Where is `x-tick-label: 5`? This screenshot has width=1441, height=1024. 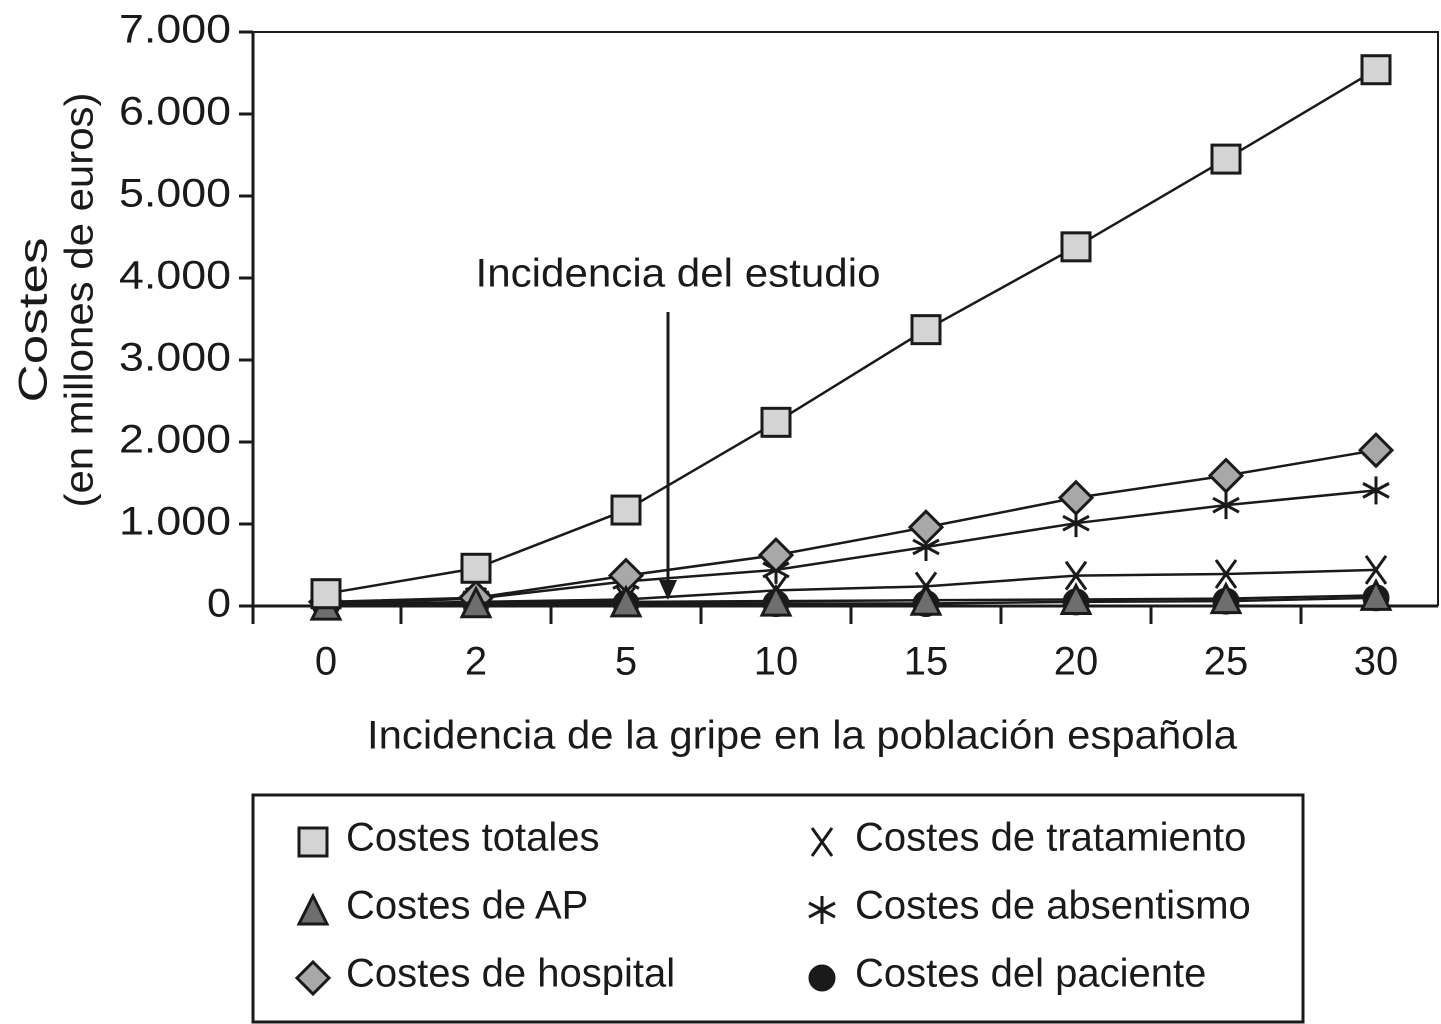
x-tick-label: 5 is located at coordinates (626, 662).